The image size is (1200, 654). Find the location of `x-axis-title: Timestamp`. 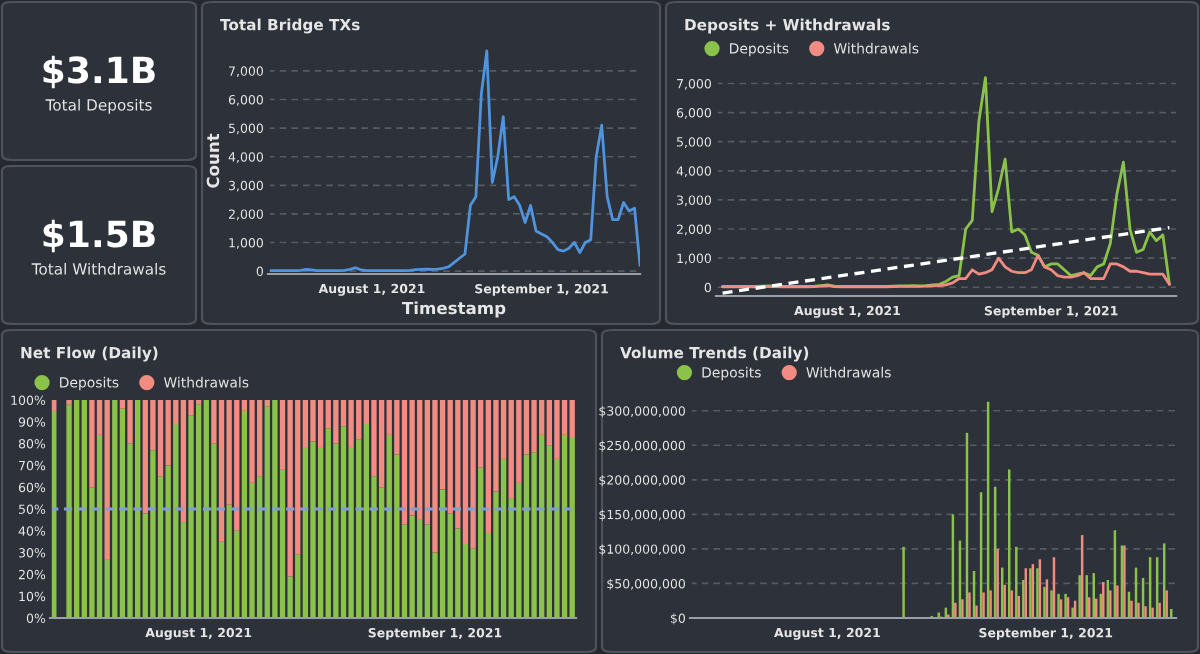

x-axis-title: Timestamp is located at coordinates (453, 309).